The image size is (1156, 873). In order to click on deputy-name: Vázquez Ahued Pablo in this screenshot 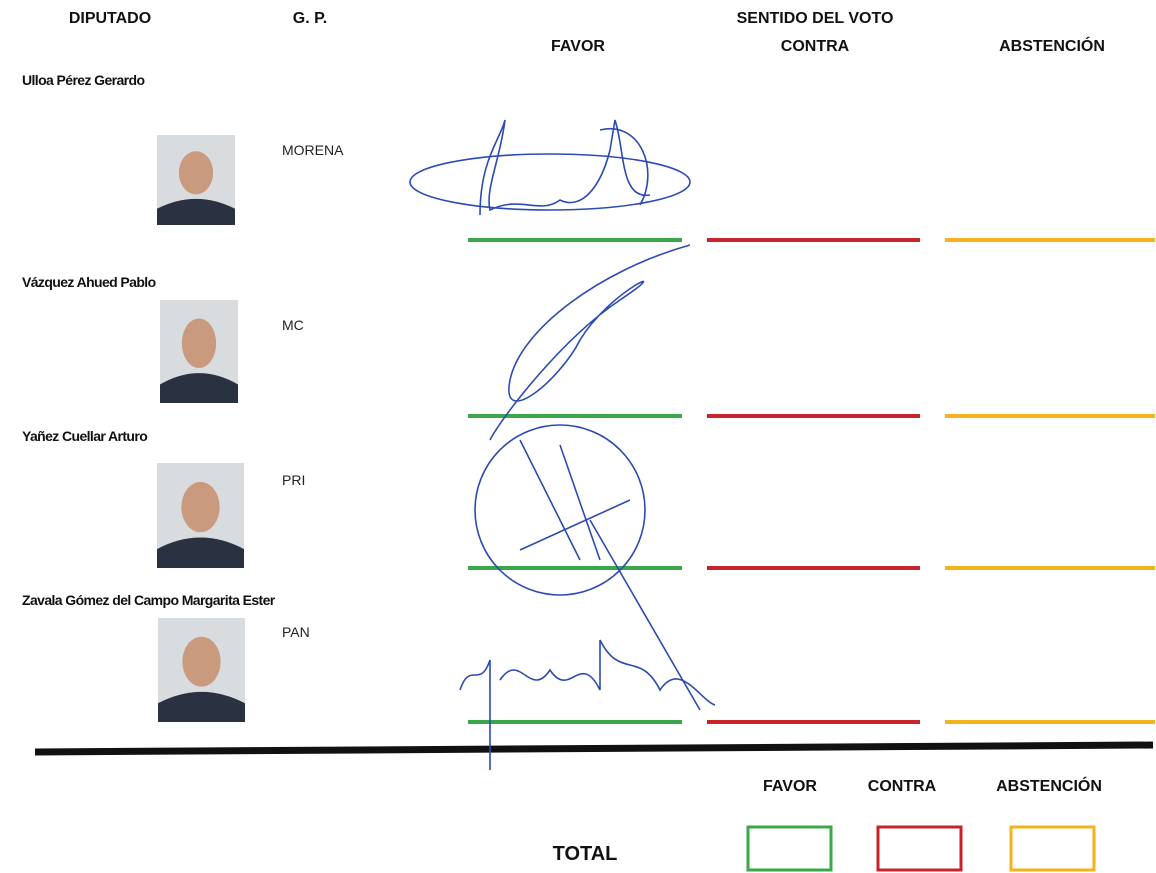, I will do `click(89, 282)`.